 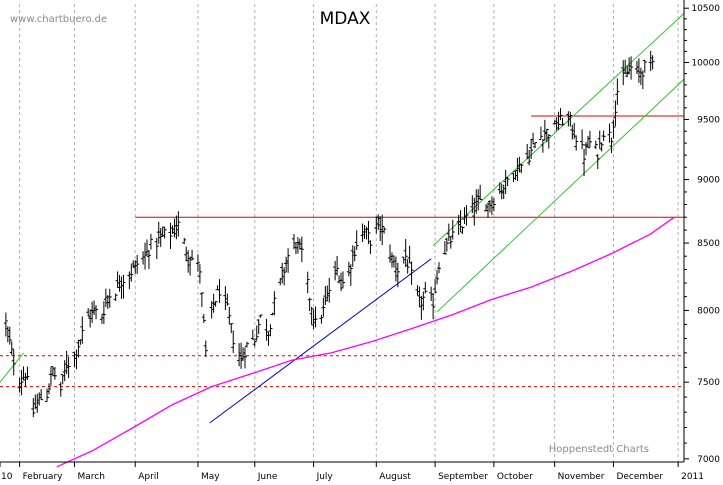 I want to click on x-tick-label: September, so click(x=463, y=477).